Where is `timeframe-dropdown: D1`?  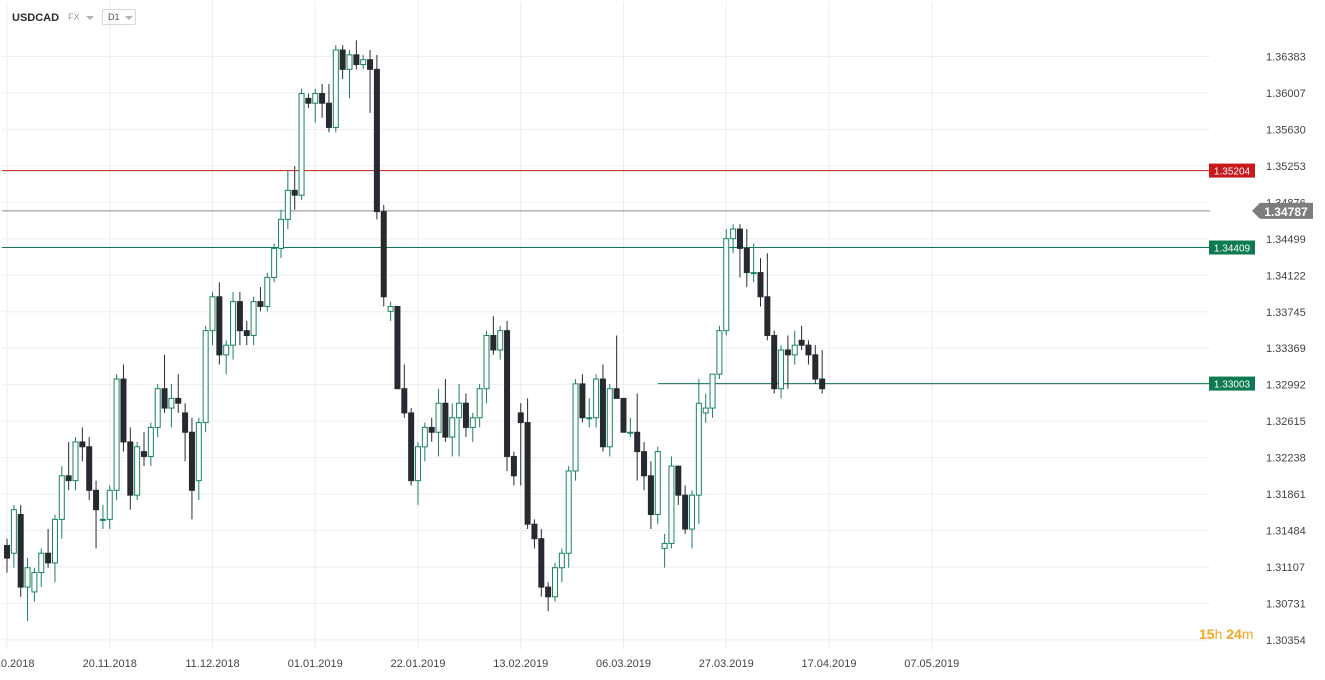 timeframe-dropdown: D1 is located at coordinates (119, 17).